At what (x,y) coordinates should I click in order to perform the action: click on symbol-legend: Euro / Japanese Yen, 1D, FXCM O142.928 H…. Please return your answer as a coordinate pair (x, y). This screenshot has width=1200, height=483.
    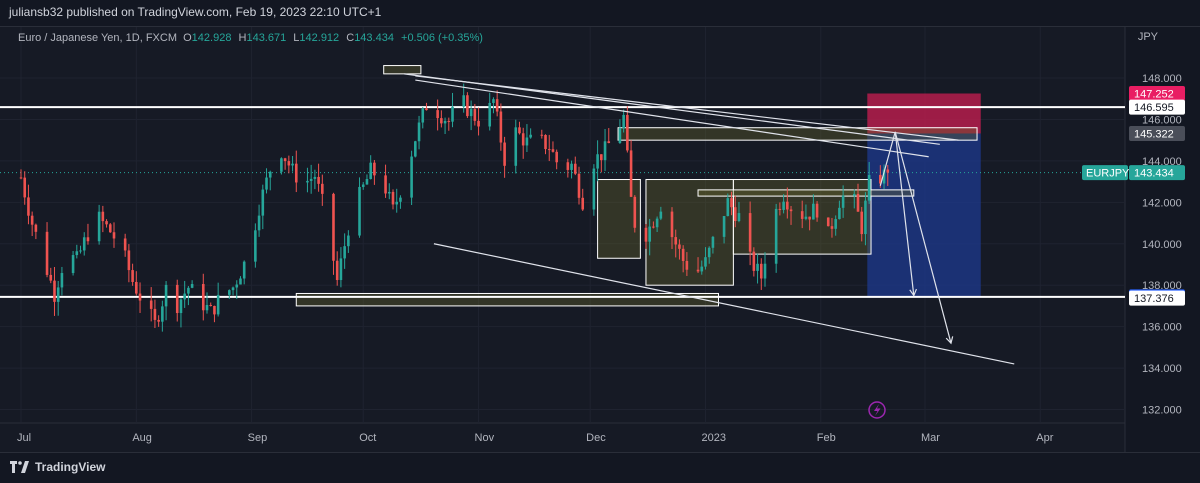
    Looking at the image, I should click on (252, 38).